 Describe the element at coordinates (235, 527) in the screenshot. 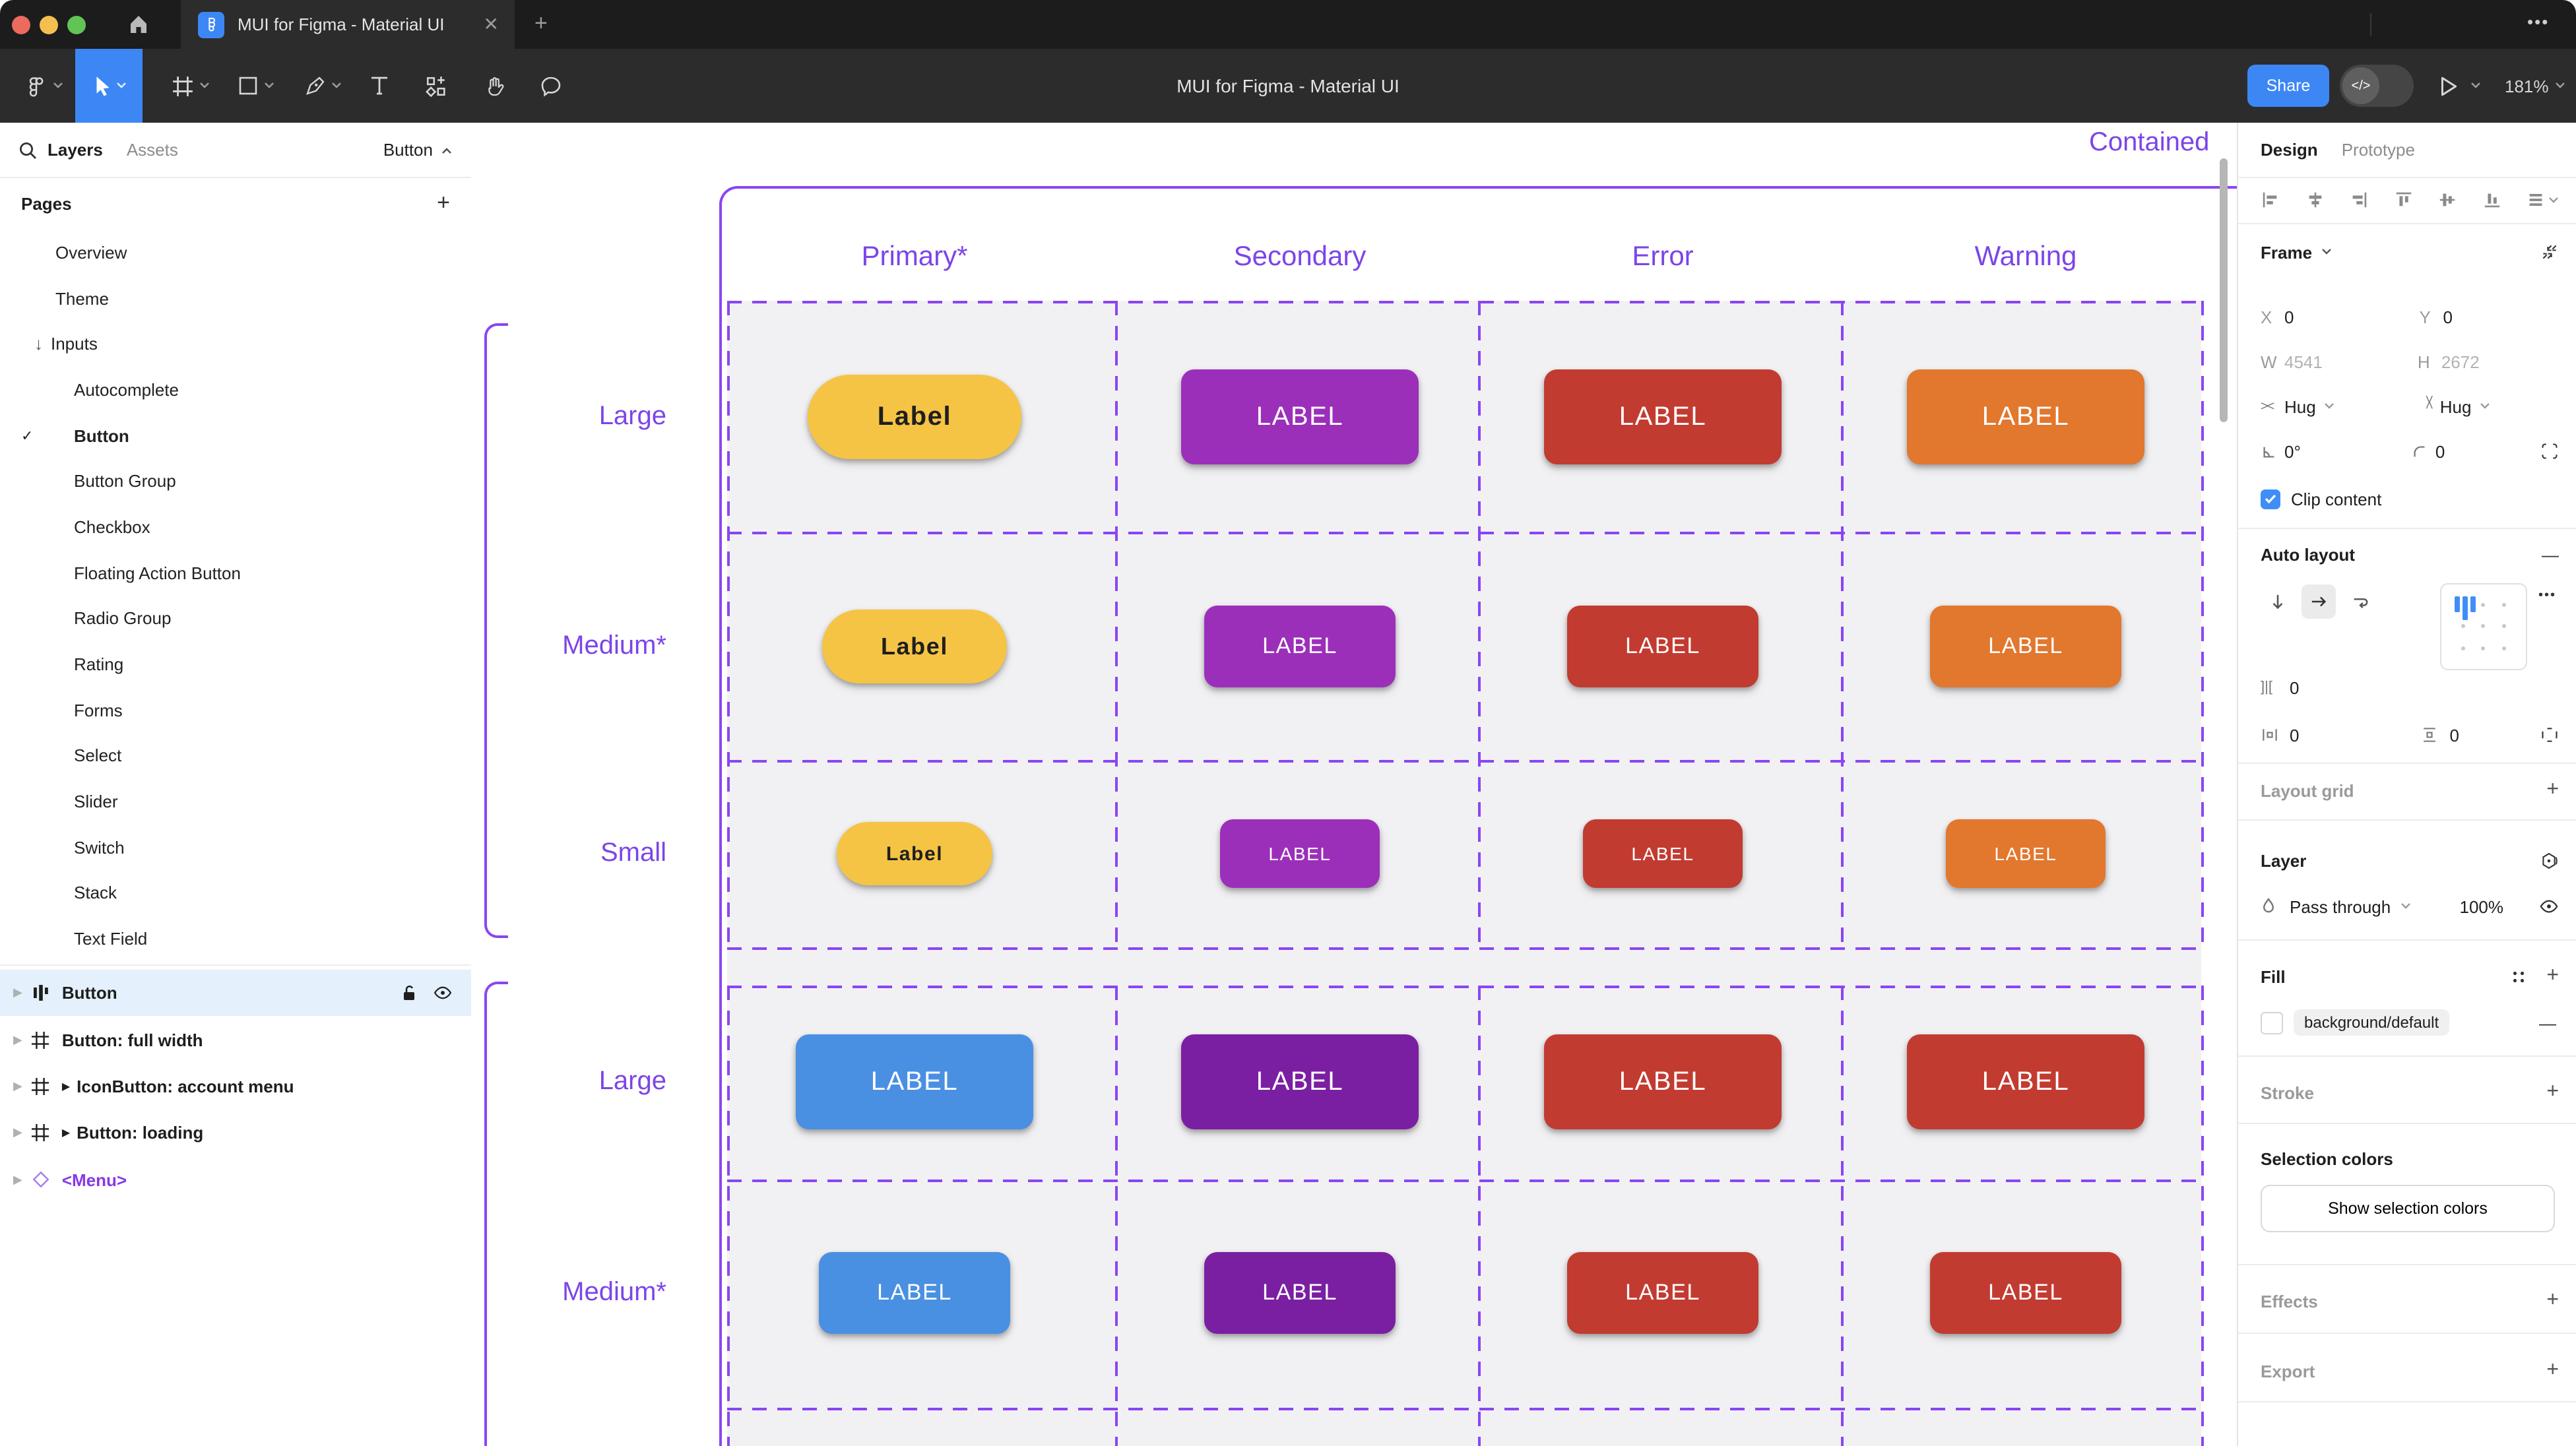

I see `sidebar-item-checkbox: Checkbox` at that location.